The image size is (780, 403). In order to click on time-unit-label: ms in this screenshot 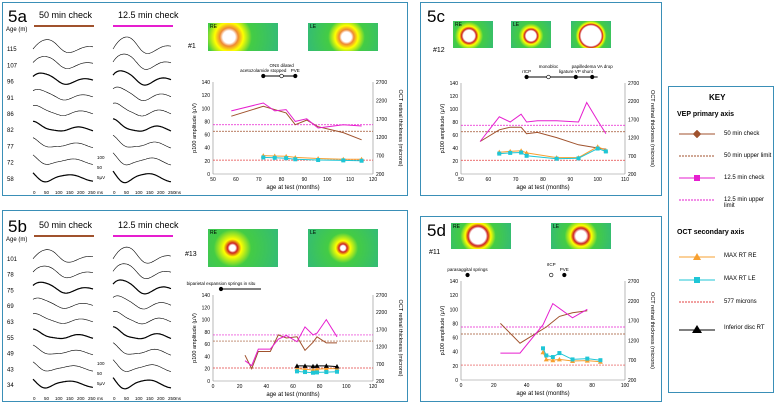, I will do `click(178, 192)`.